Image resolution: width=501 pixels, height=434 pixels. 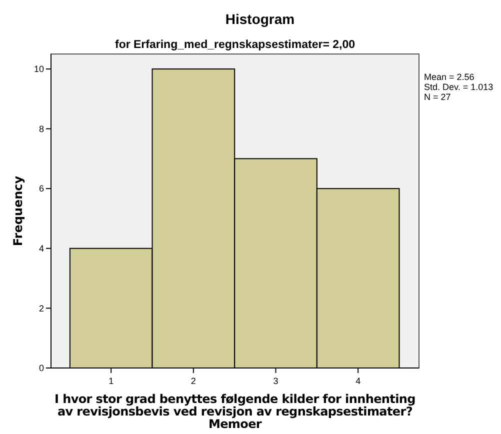 I want to click on text: N = 27, so click(x=437, y=97).